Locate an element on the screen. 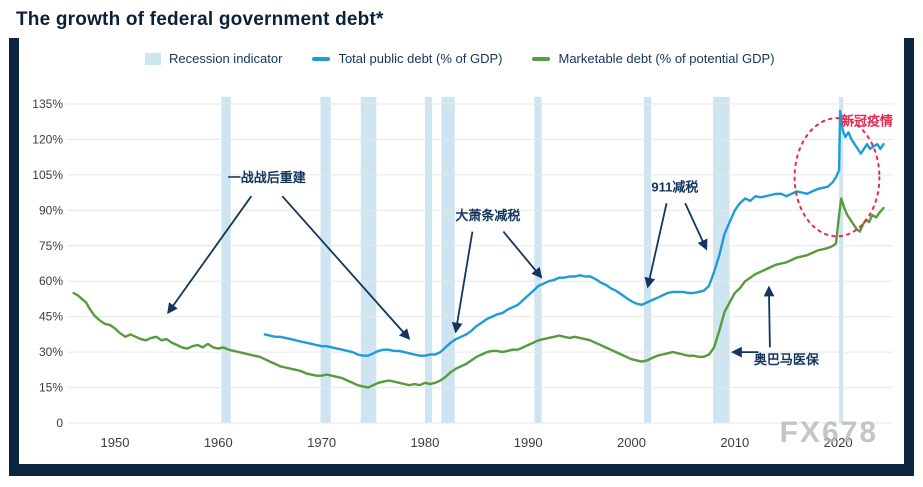  y-axis-tick-label: 60% is located at coordinates (51, 281).